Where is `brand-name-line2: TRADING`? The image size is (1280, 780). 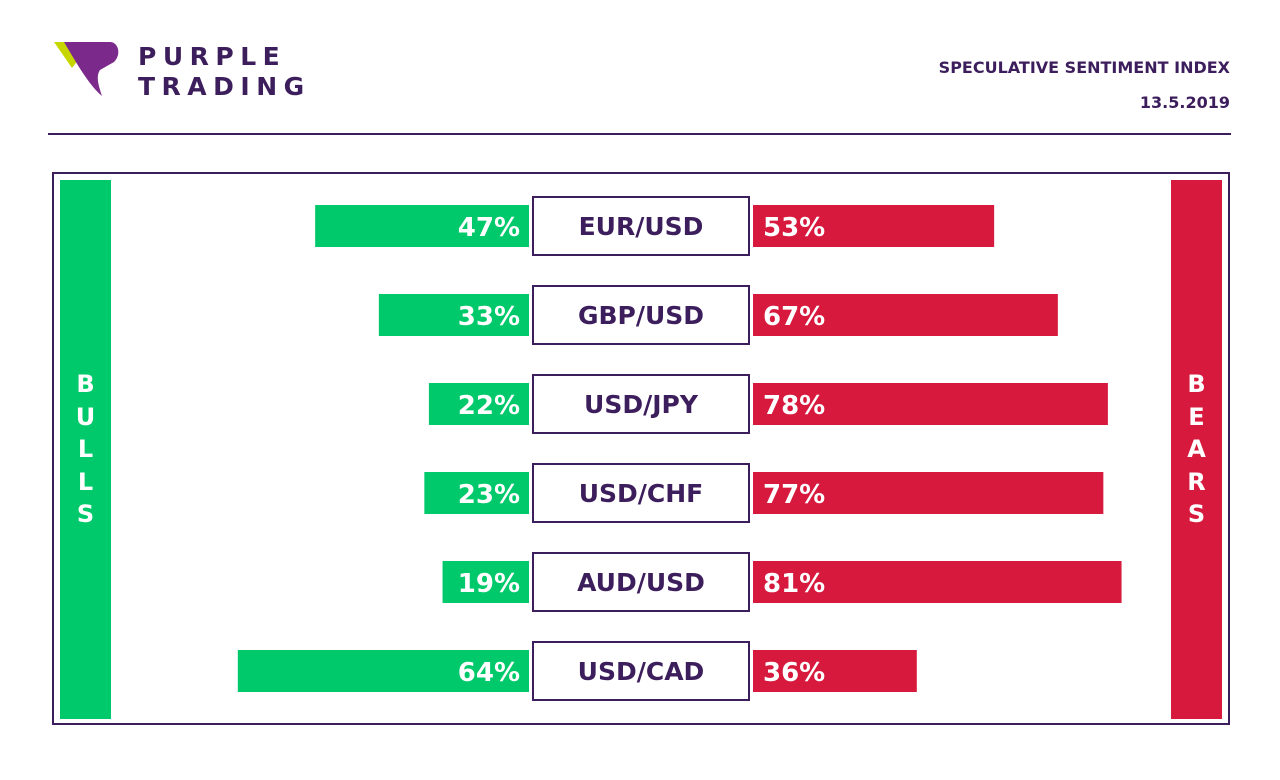 brand-name-line2: TRADING is located at coordinates (224, 86).